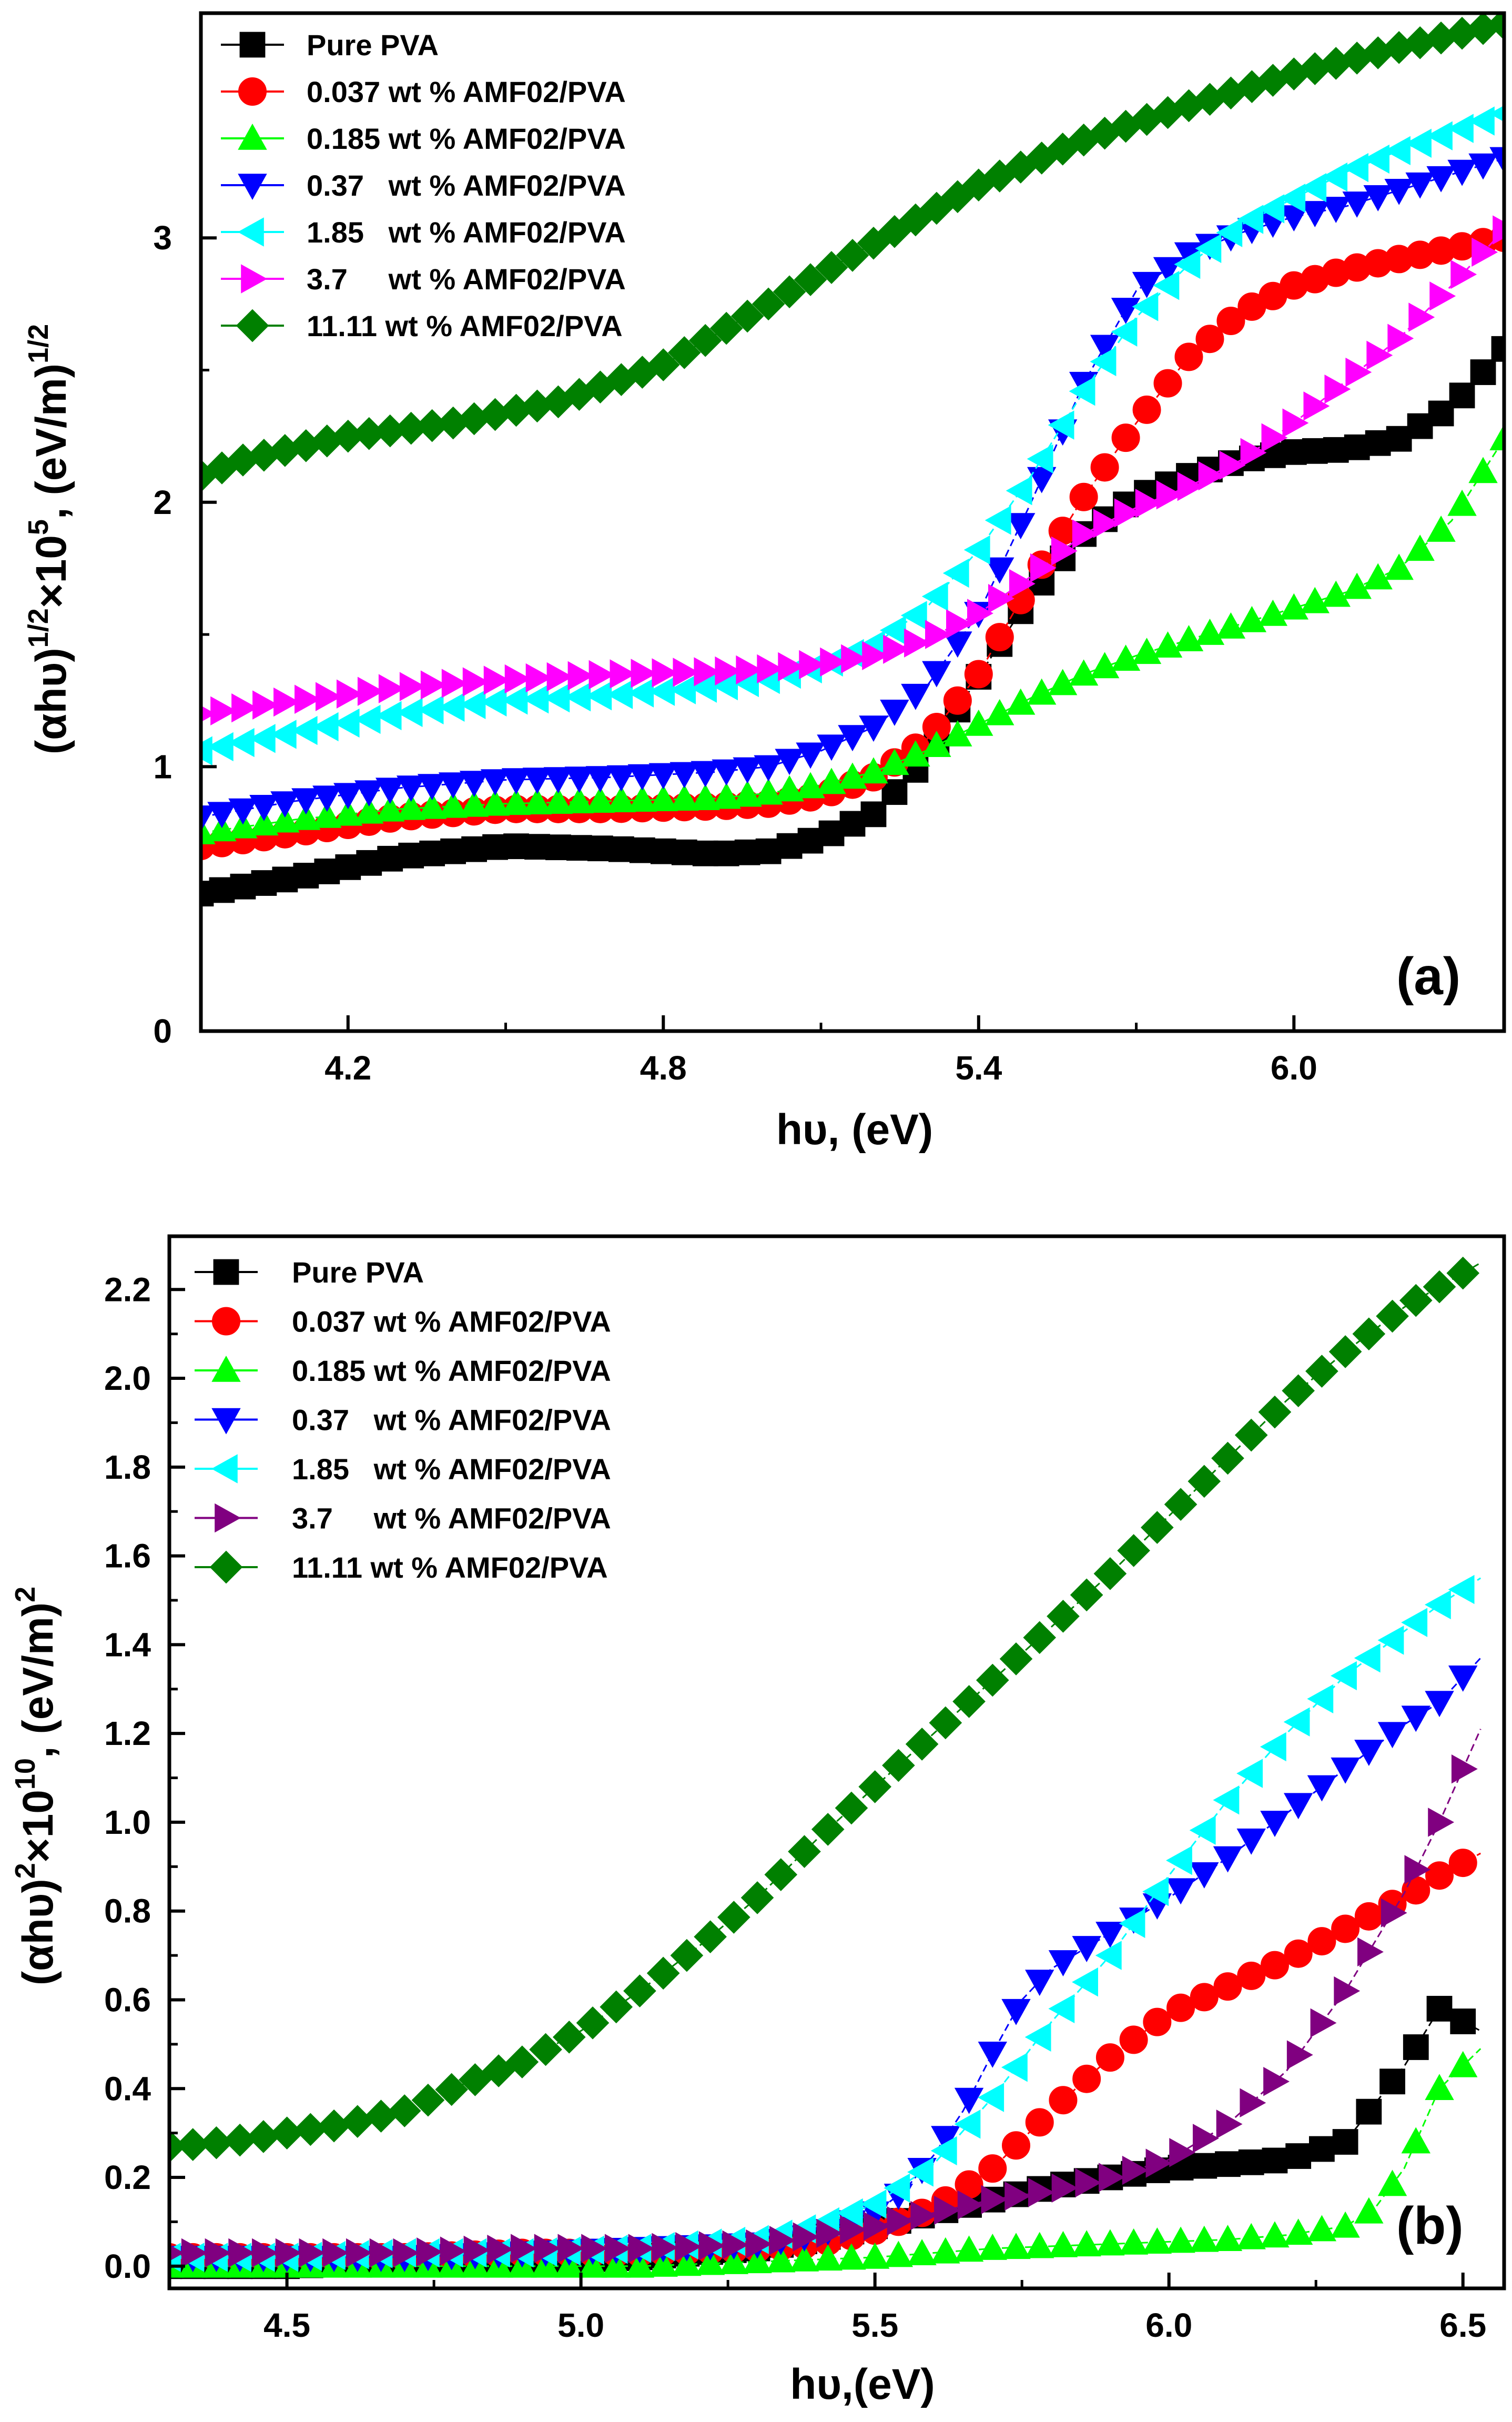 The image size is (1512, 2422). What do you see at coordinates (465, 326) in the screenshot?
I see `legend-label: 11.11 wt % AMF02/PVA` at bounding box center [465, 326].